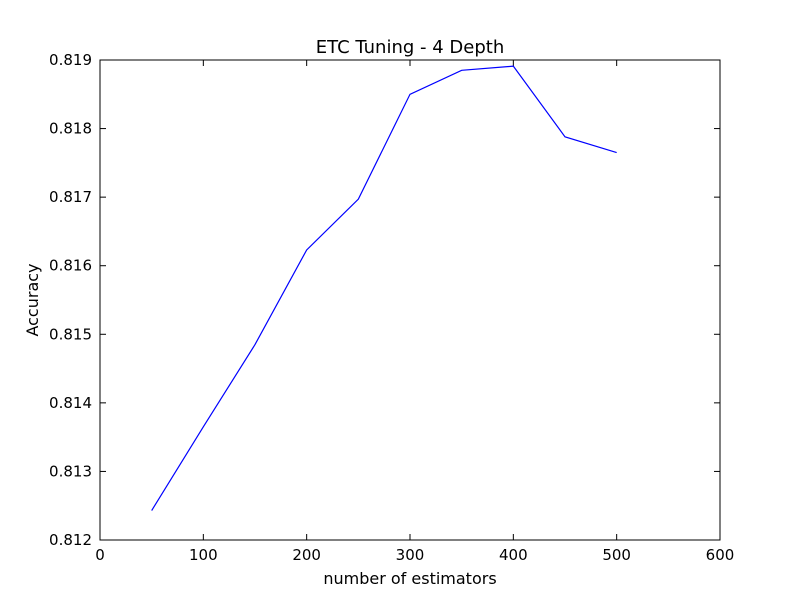 The image size is (800, 600). What do you see at coordinates (70, 129) in the screenshot?
I see `y-tick-label: 0.818` at bounding box center [70, 129].